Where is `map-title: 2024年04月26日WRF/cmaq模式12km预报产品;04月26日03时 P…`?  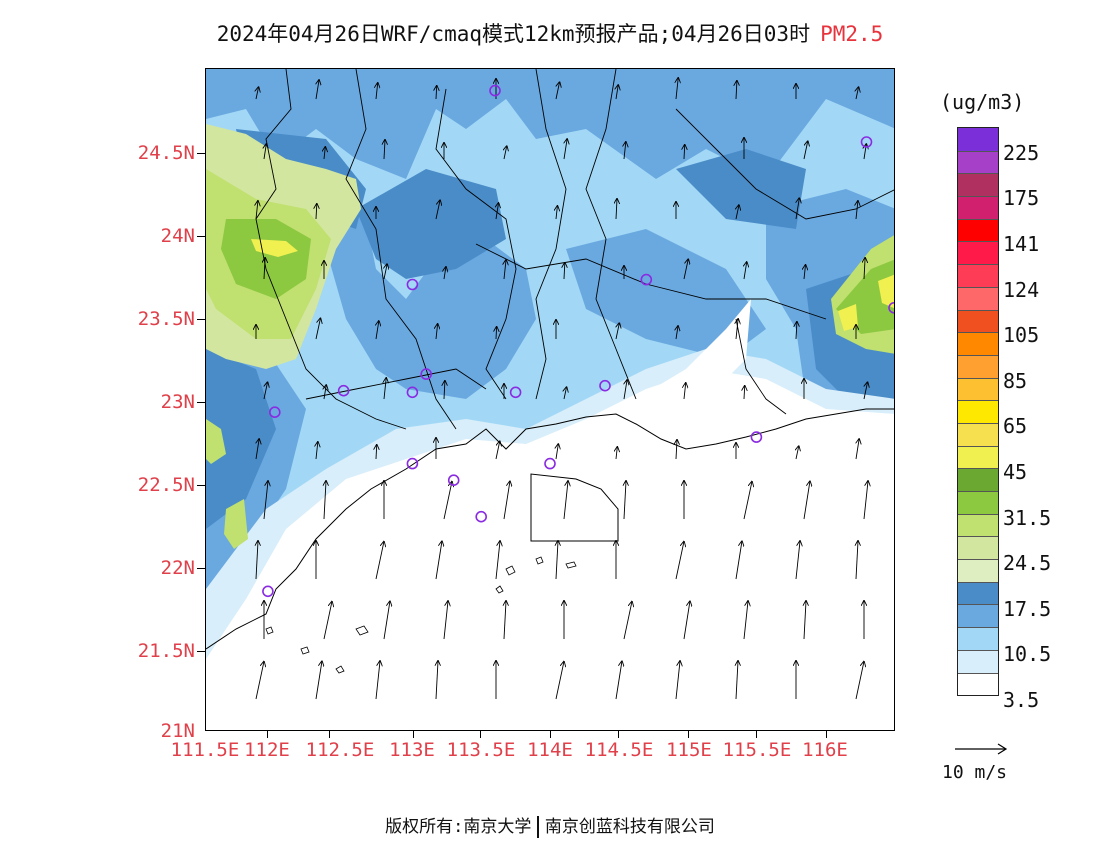 map-title: 2024年04月26日WRF/cmaq模式12km预报产品;04月26日03时 P… is located at coordinates (550, 33).